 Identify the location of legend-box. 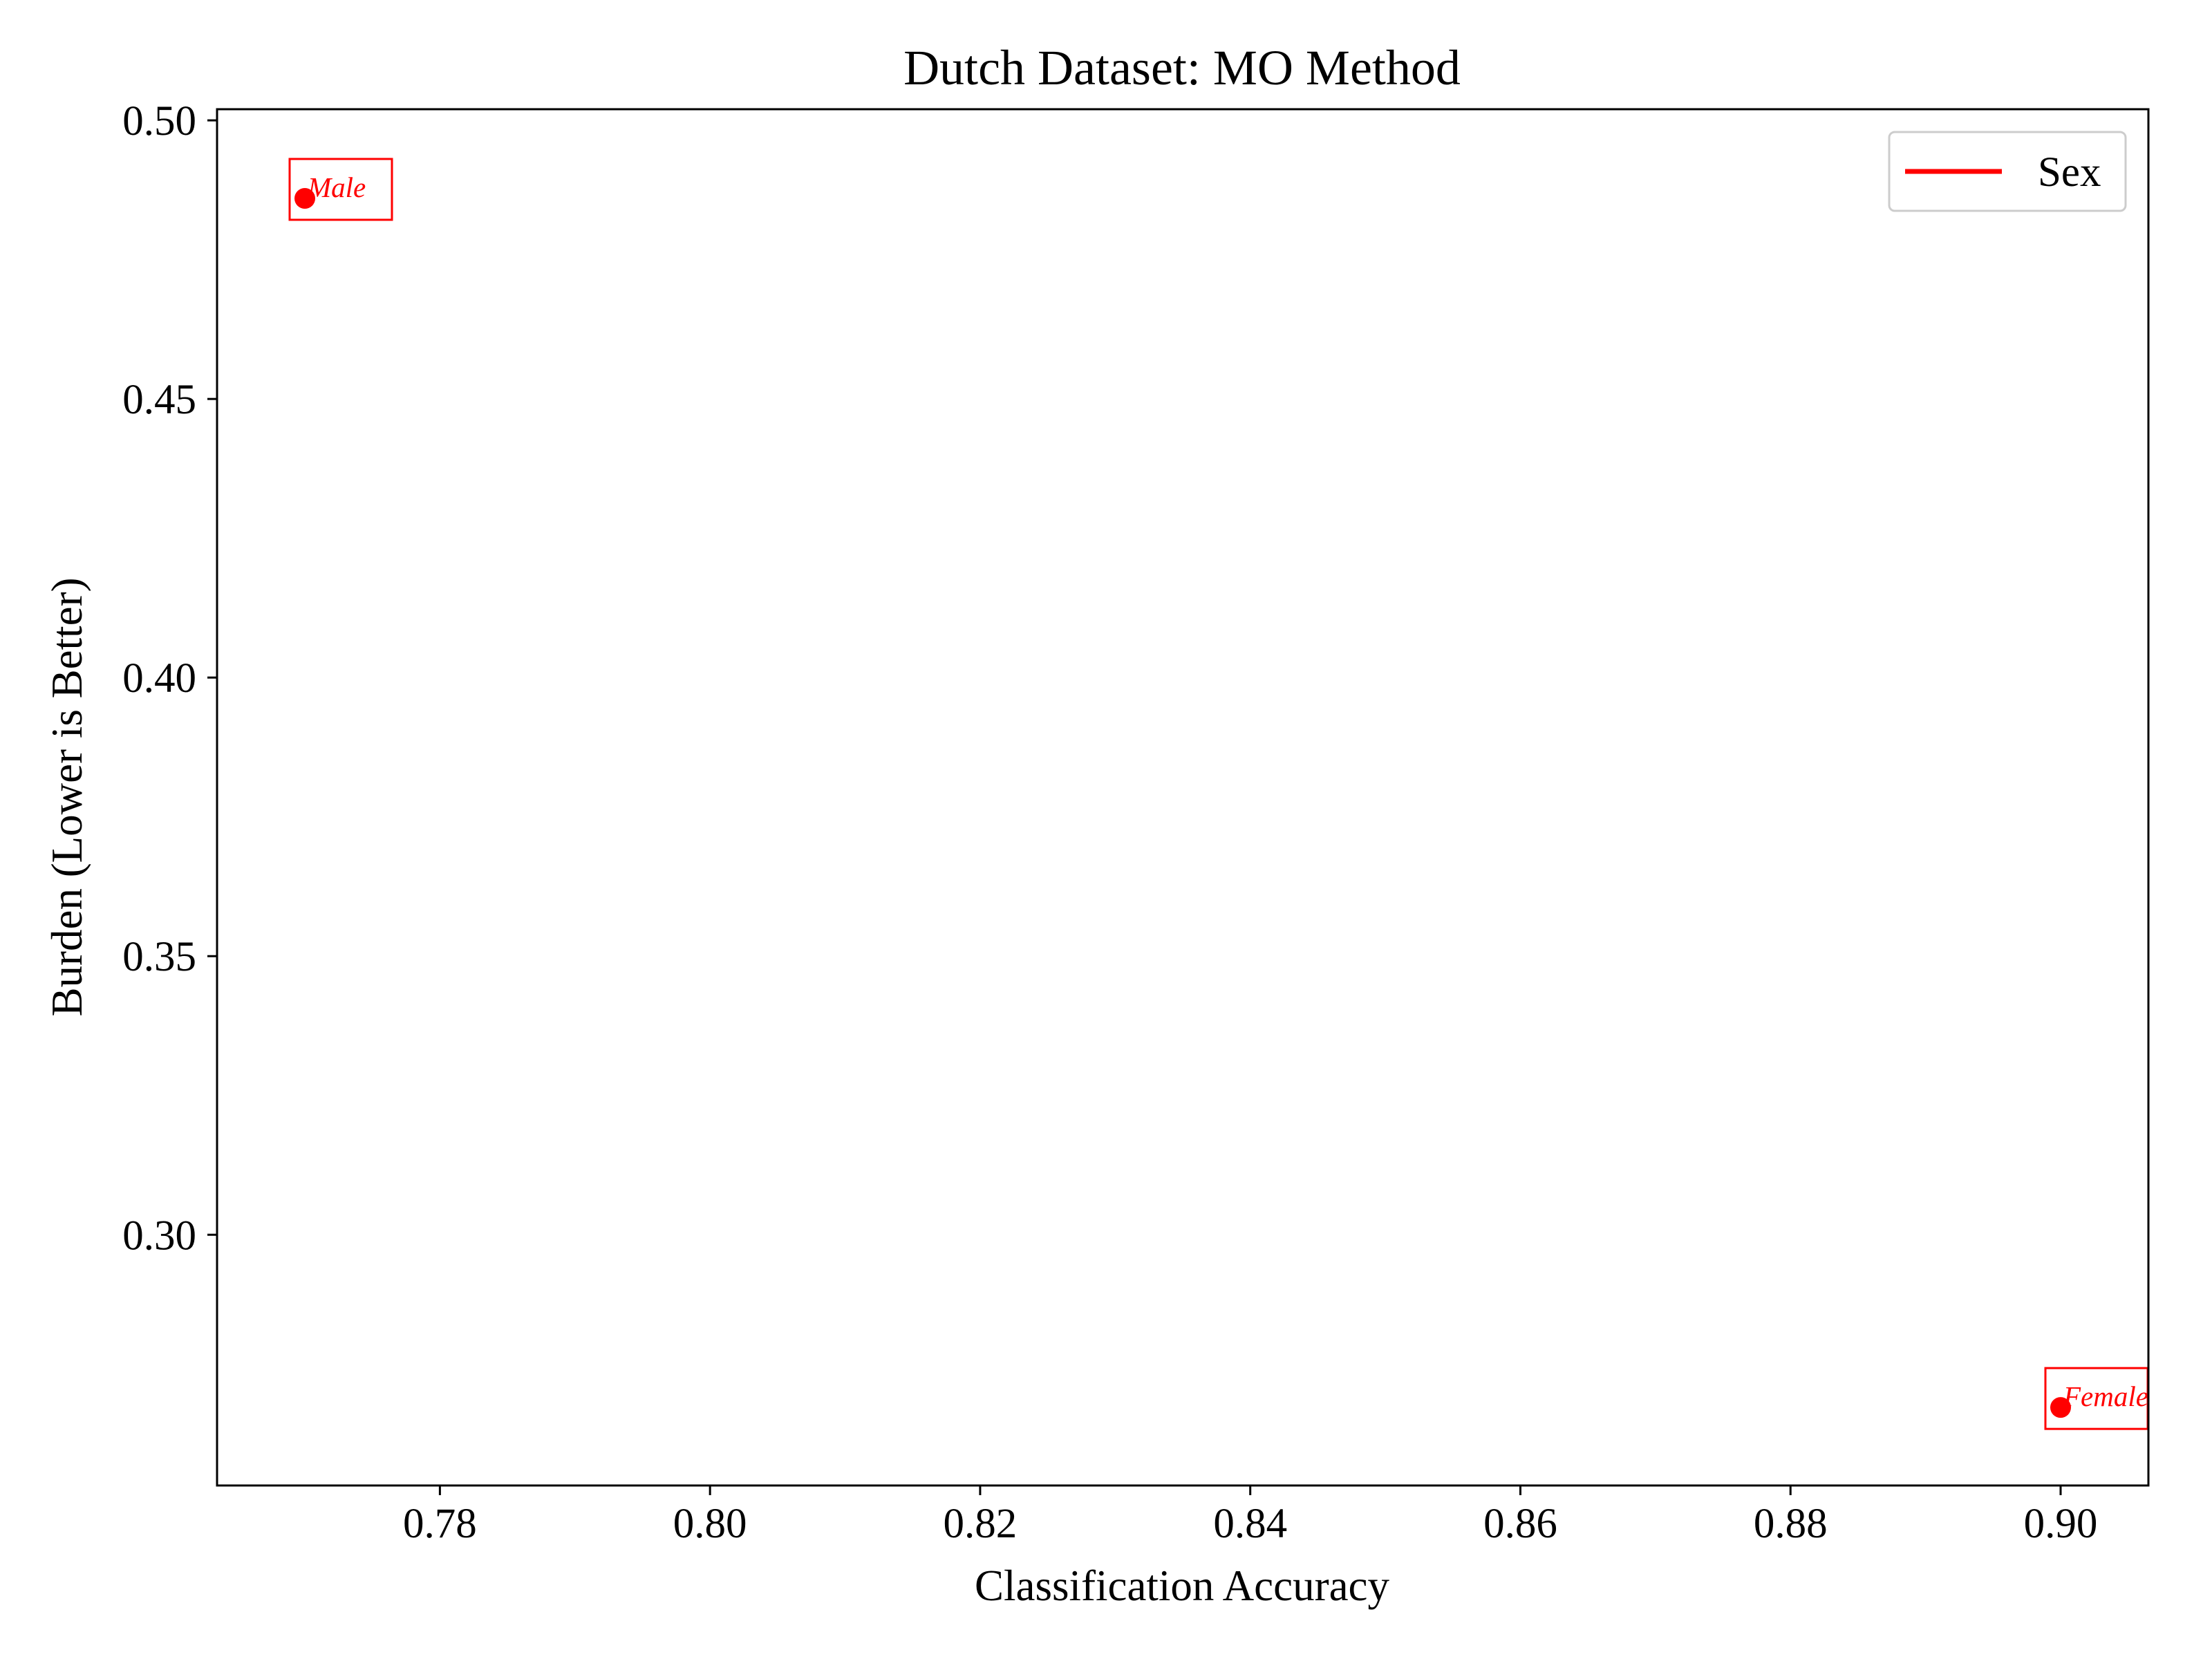
(2008, 171).